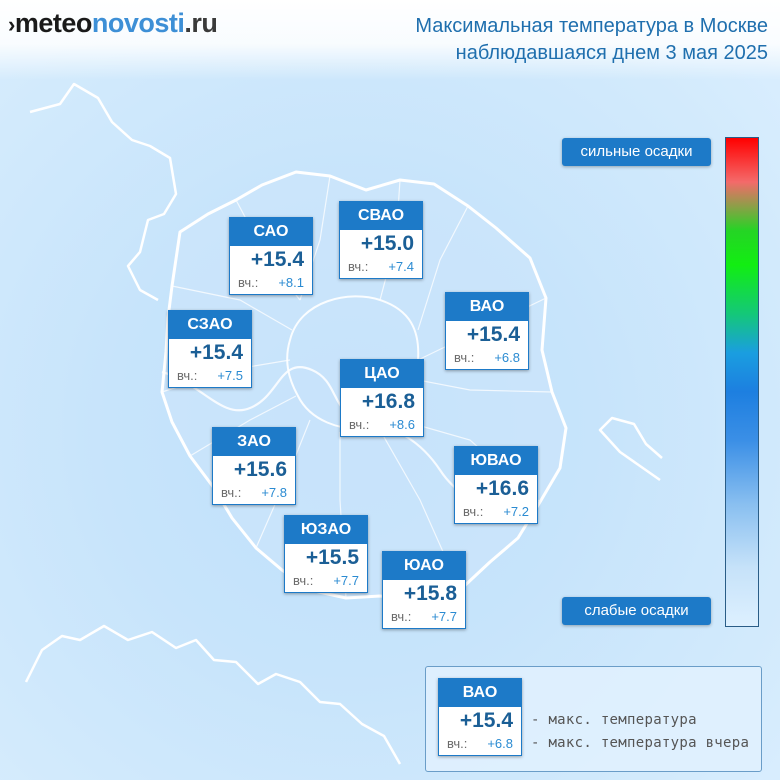 The height and width of the screenshot is (780, 780). I want to click on header-line-1: Максимальная температура в Москве, so click(591, 26).